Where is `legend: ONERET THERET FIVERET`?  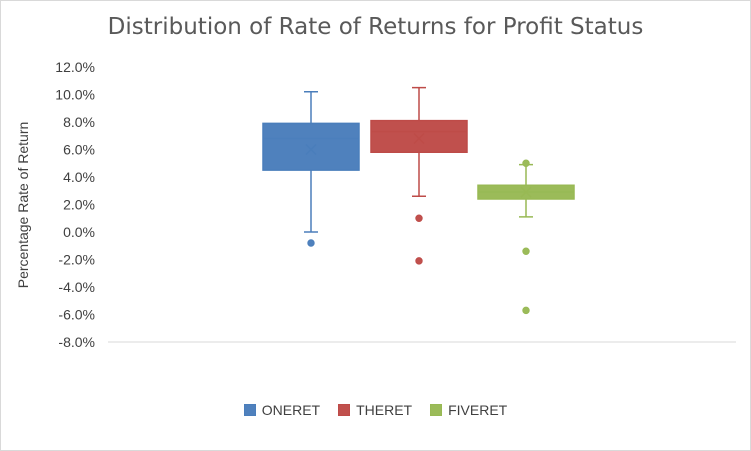 legend: ONERET THERET FIVERET is located at coordinates (375, 410).